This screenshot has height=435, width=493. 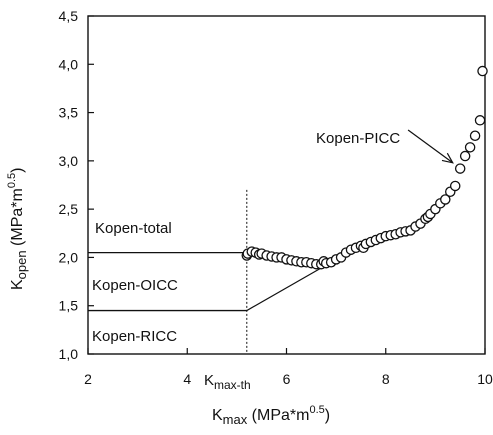 What do you see at coordinates (187, 379) in the screenshot?
I see `x-tick-label: 4` at bounding box center [187, 379].